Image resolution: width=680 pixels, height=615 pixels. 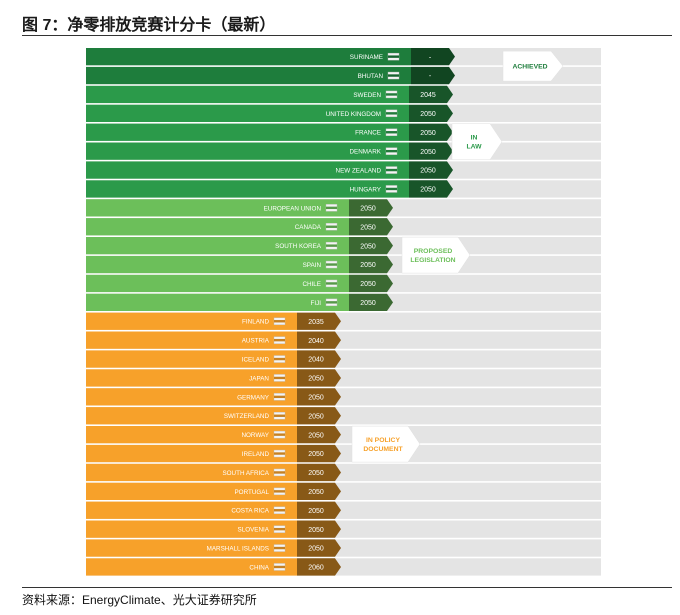 What do you see at coordinates (250, 511) in the screenshot?
I see `country-label-costa-rica: COSTA RICA` at bounding box center [250, 511].